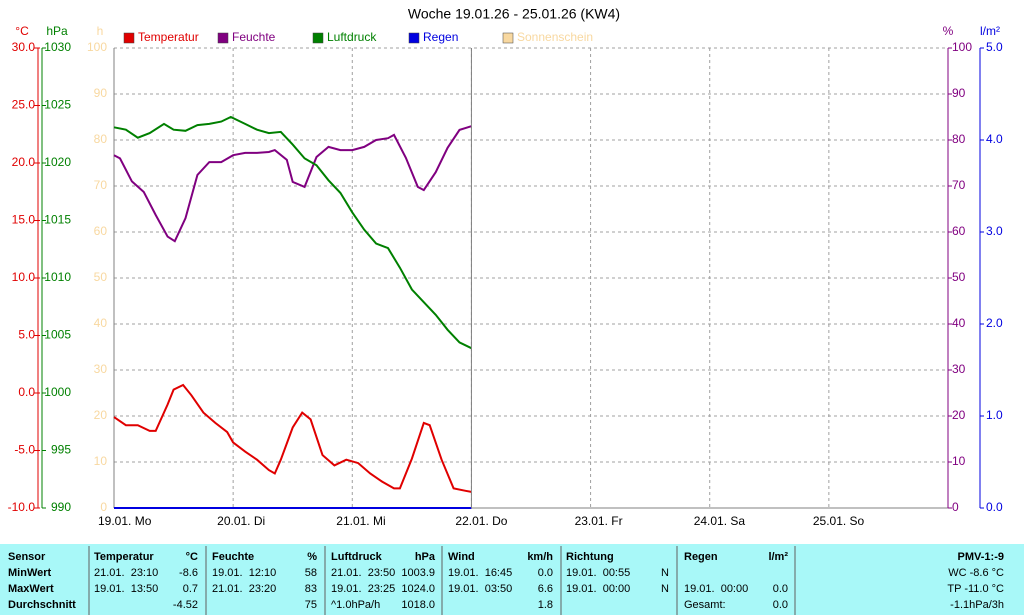  I want to click on header-cell: PMV-1:-9, so click(981, 557).